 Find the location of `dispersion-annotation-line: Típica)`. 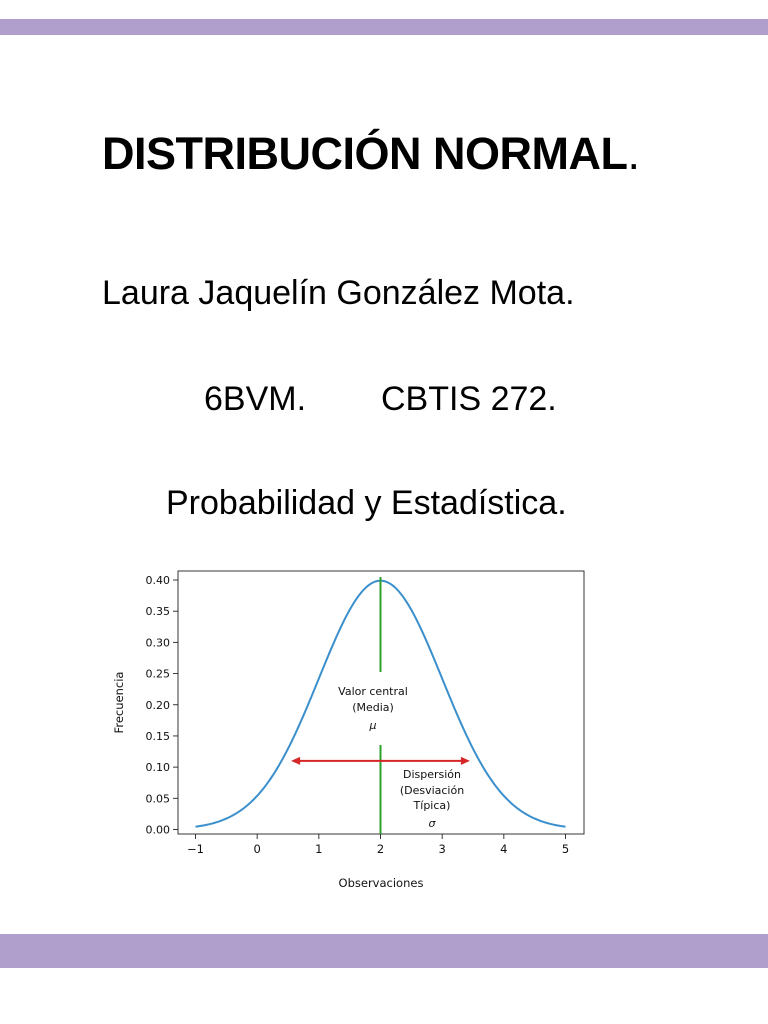

dispersion-annotation-line: Típica) is located at coordinates (432, 805).